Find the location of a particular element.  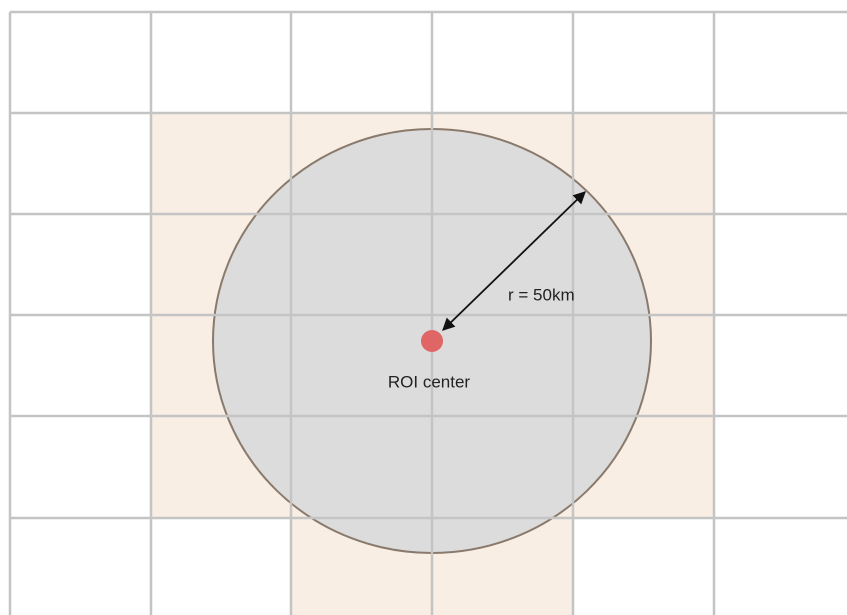

radius-arrow is located at coordinates (514, 261).